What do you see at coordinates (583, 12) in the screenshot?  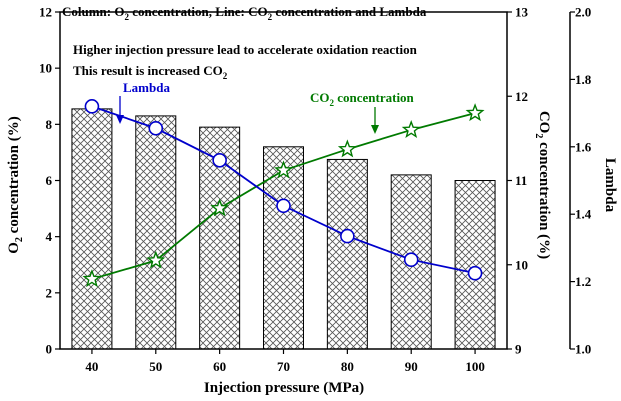 I see `right-axis-2-tick-label: 2.0` at bounding box center [583, 12].